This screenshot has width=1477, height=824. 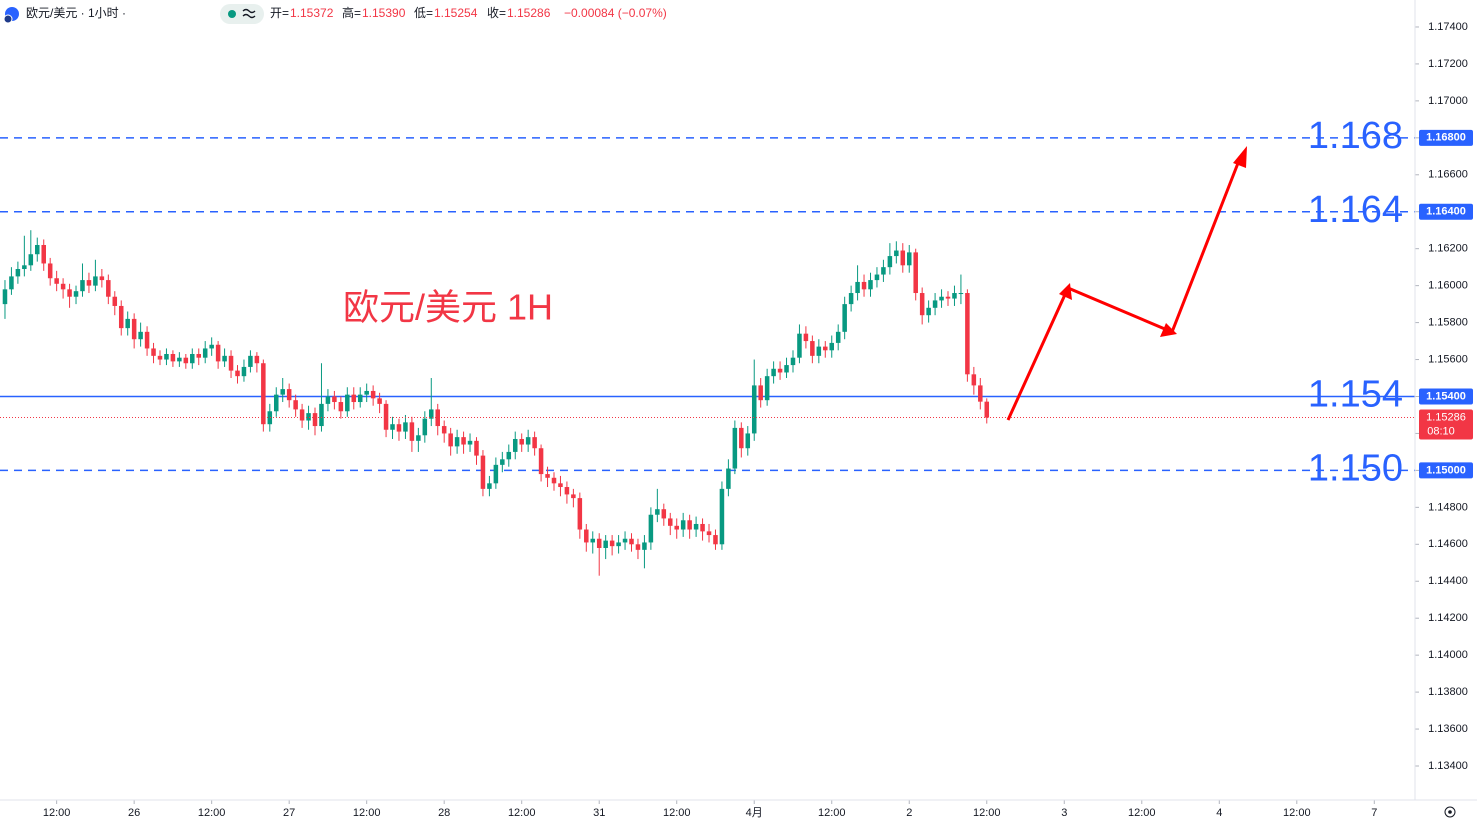 I want to click on status-dot, so click(x=232, y=14).